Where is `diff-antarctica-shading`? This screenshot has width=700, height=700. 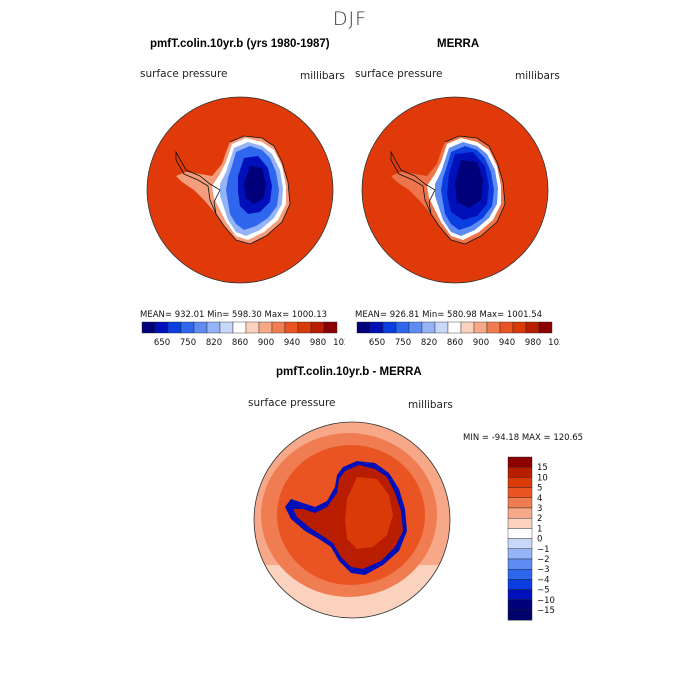 diff-antarctica-shading is located at coordinates (352, 525).